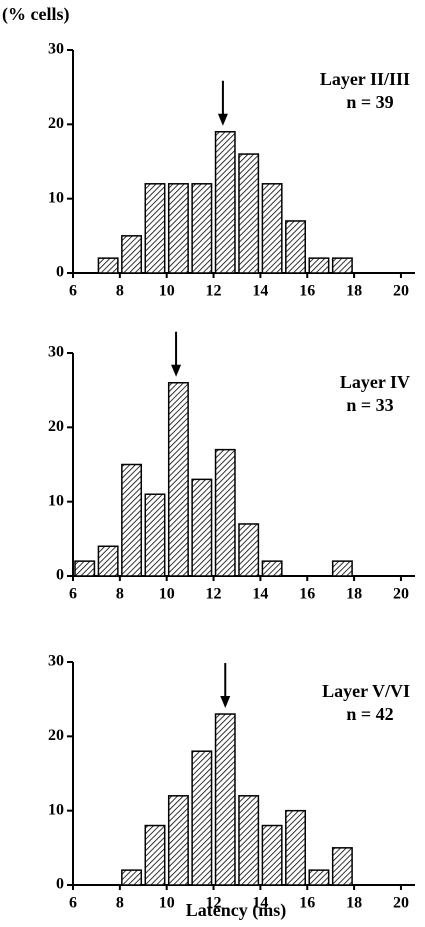 The image size is (425, 927). What do you see at coordinates (369, 102) in the screenshot?
I see `n-label: n = 39` at bounding box center [369, 102].